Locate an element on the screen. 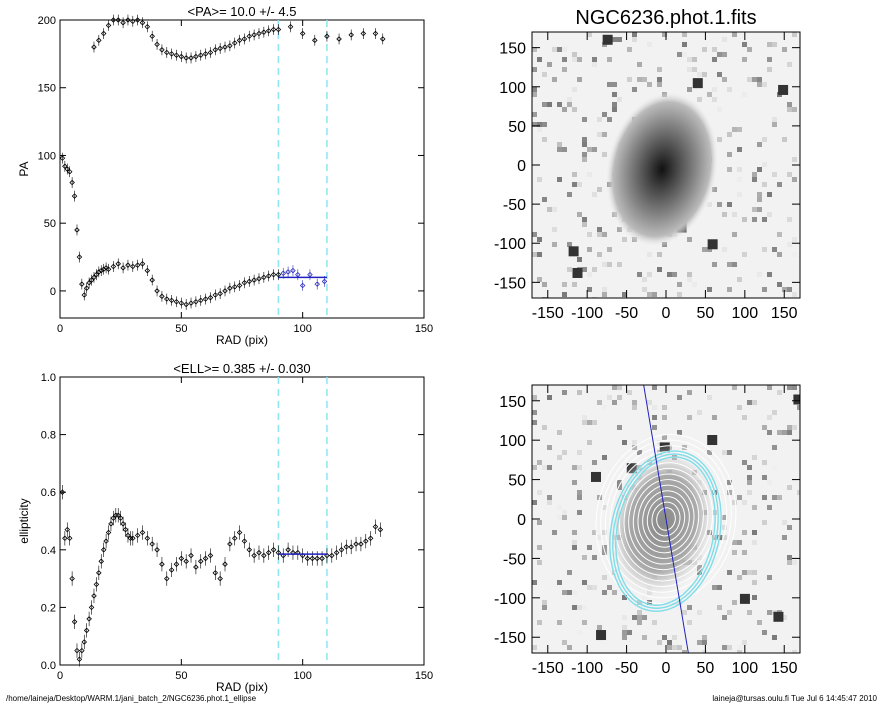 The height and width of the screenshot is (708, 885). pa-xtick-label: 50 is located at coordinates (181, 329).